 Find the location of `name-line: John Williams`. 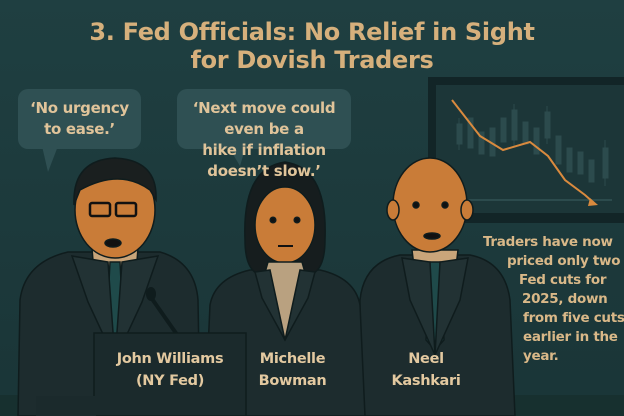

name-line: John Williams is located at coordinates (170, 359).